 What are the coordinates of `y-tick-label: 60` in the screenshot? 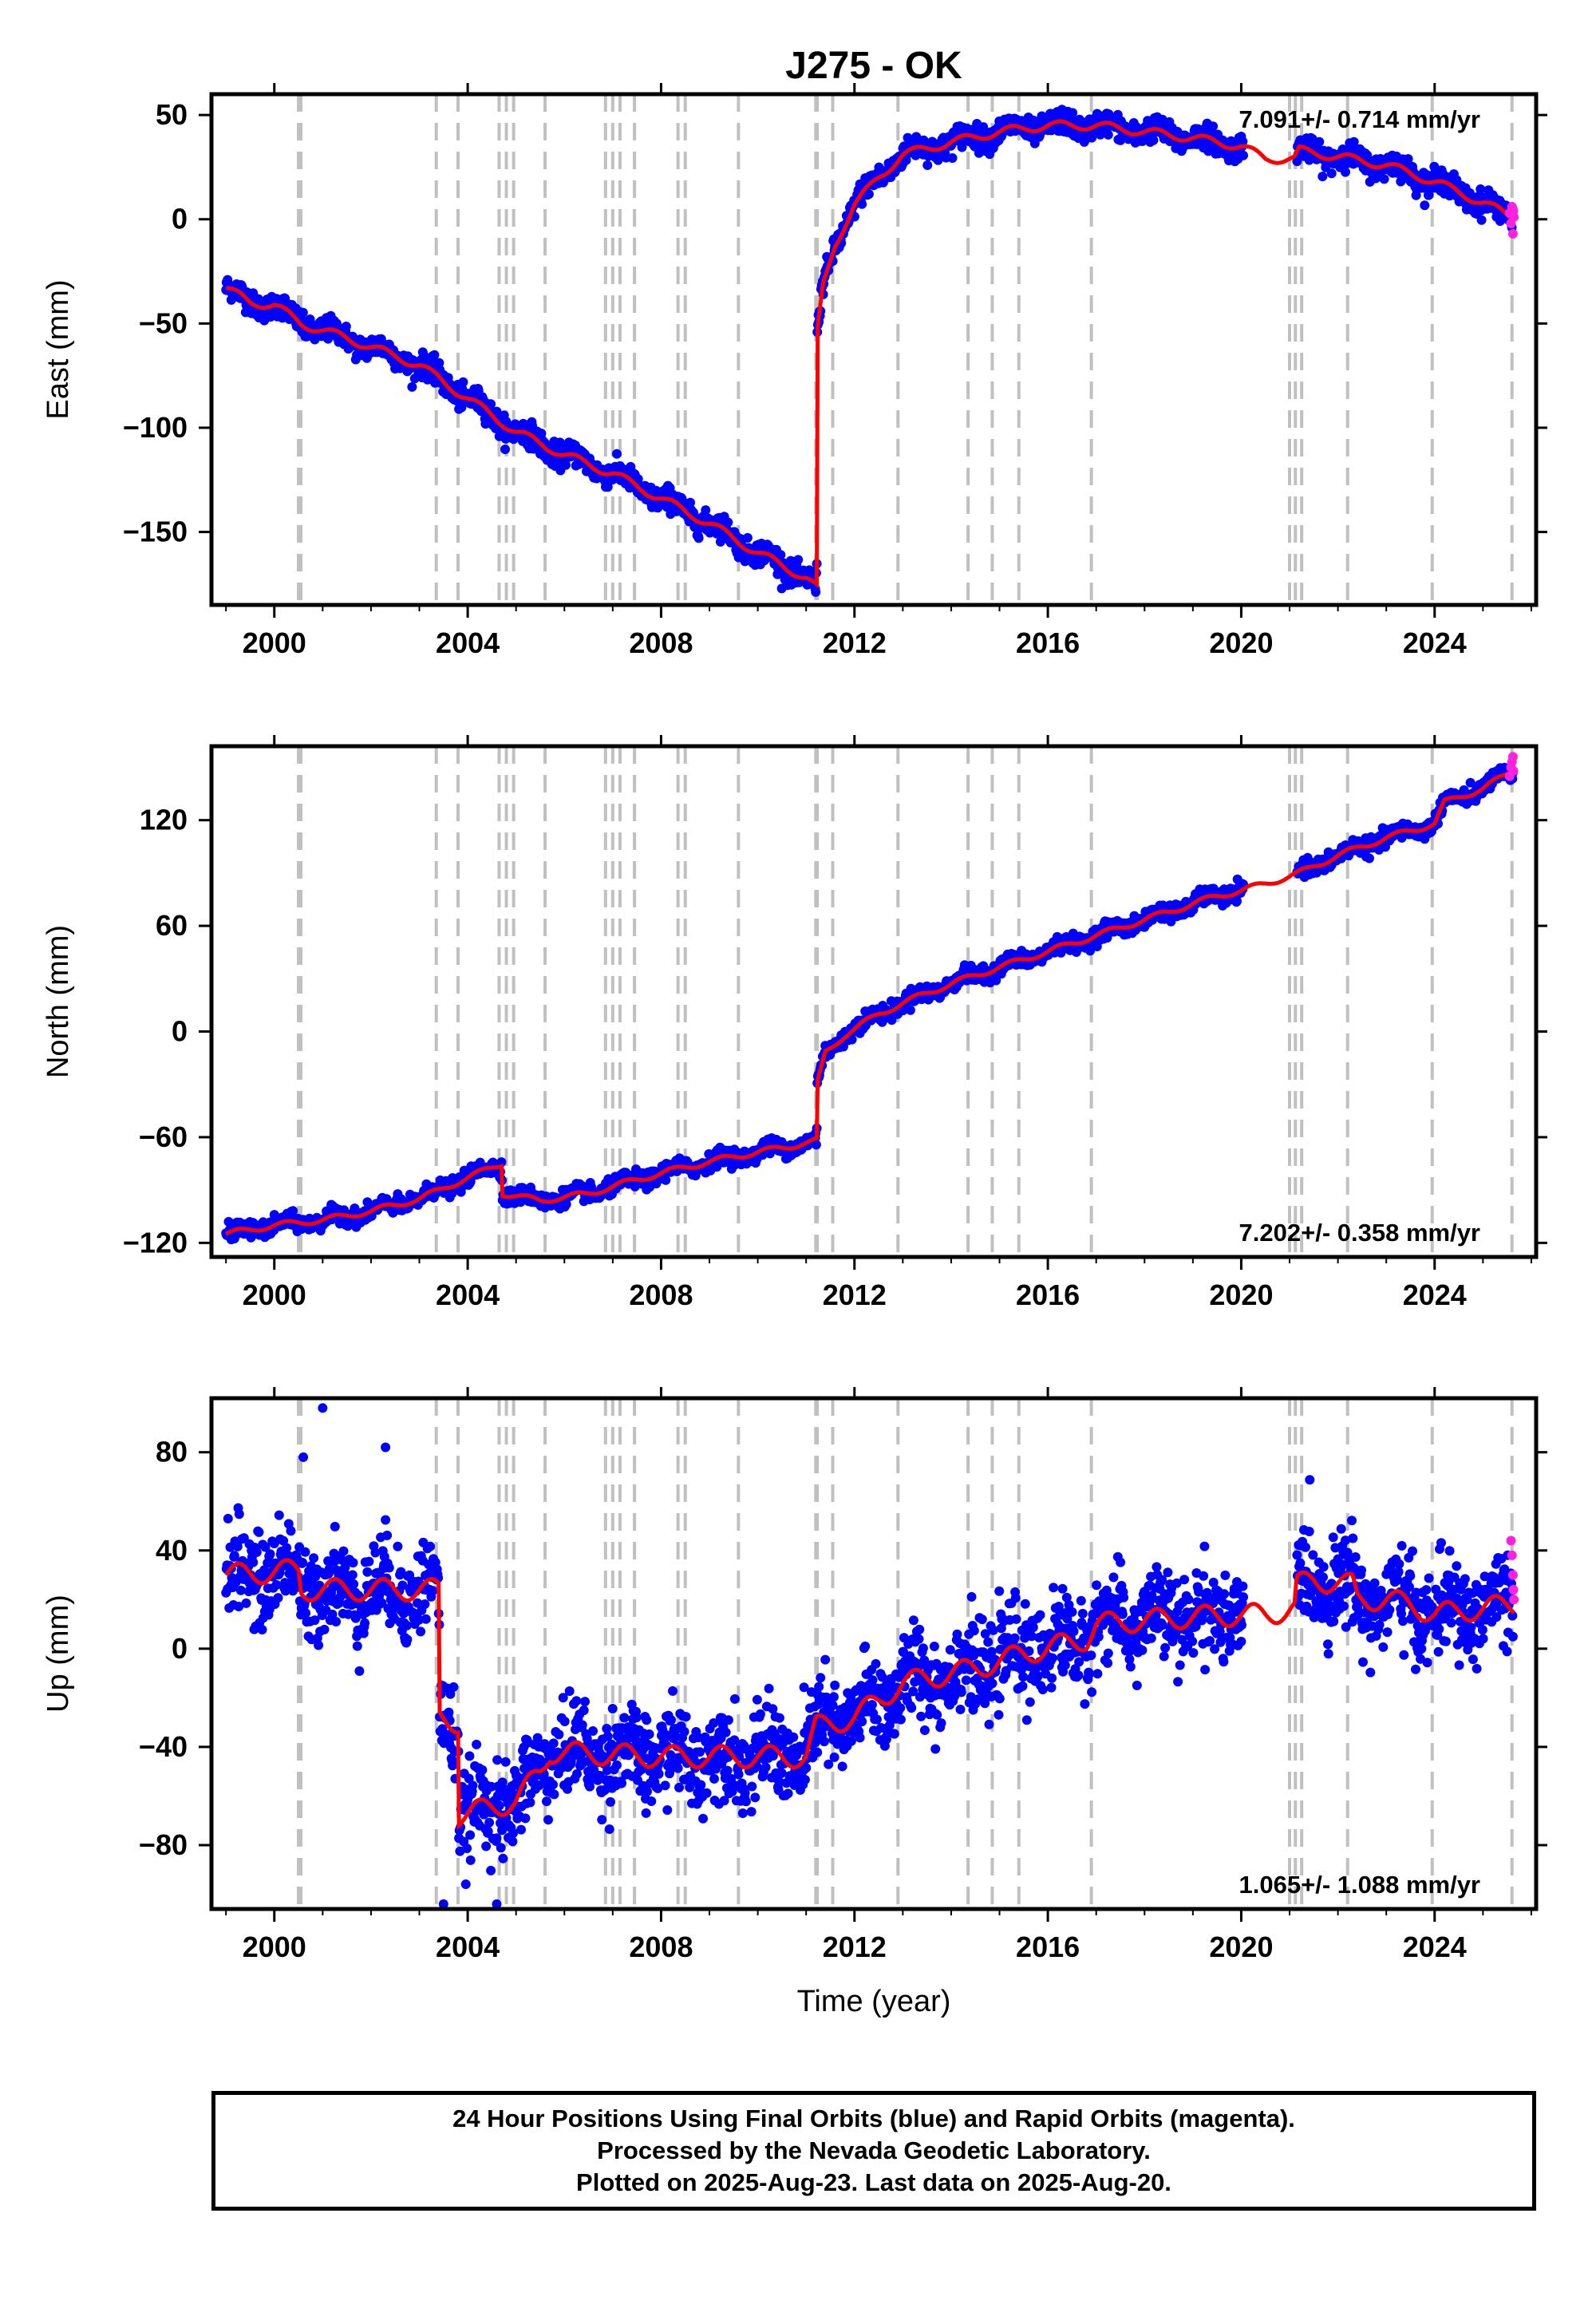 It's located at (172, 925).